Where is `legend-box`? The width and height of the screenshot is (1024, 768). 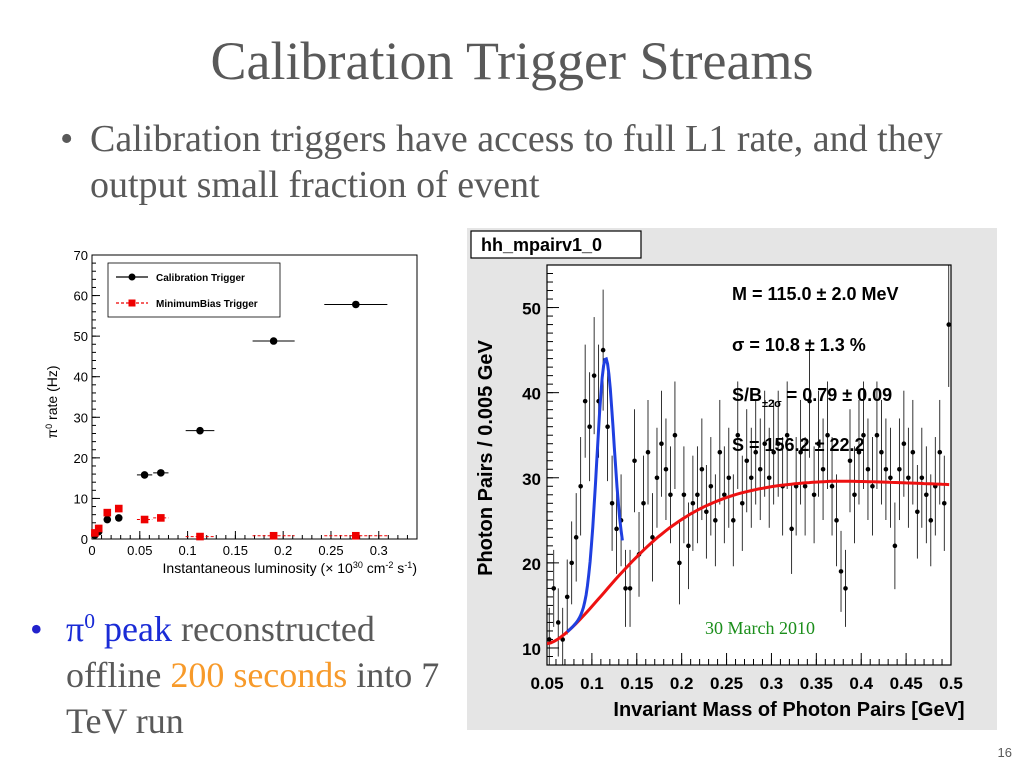
legend-box is located at coordinates (194, 290).